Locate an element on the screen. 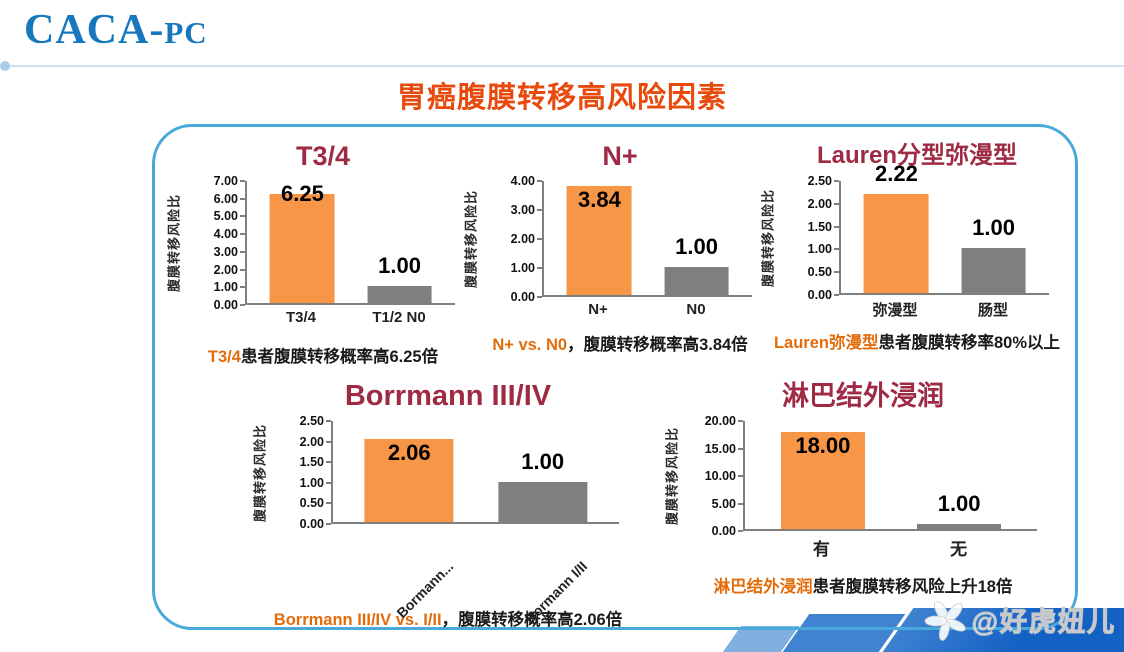 The image size is (1124, 652). bar-N+ is located at coordinates (599, 240).